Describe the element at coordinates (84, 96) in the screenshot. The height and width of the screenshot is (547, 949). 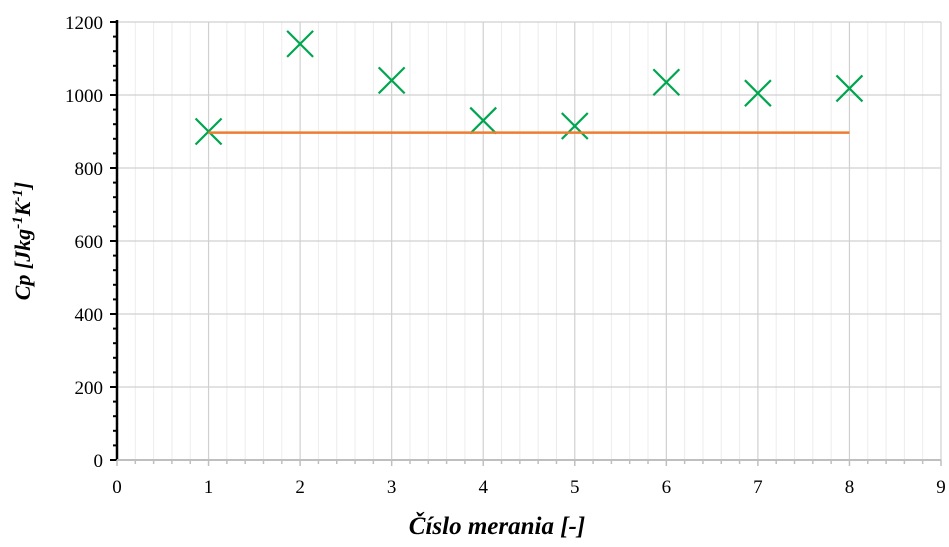
I see `y-tick-label: 1000` at that location.